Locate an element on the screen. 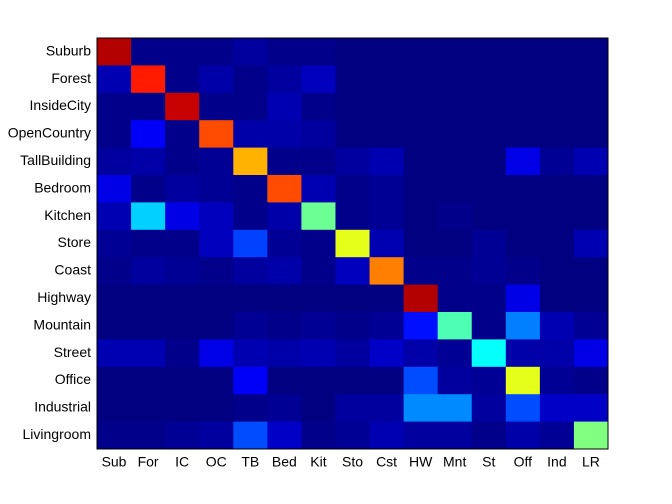  y-tick-label: InsideCity is located at coordinates (60, 105).